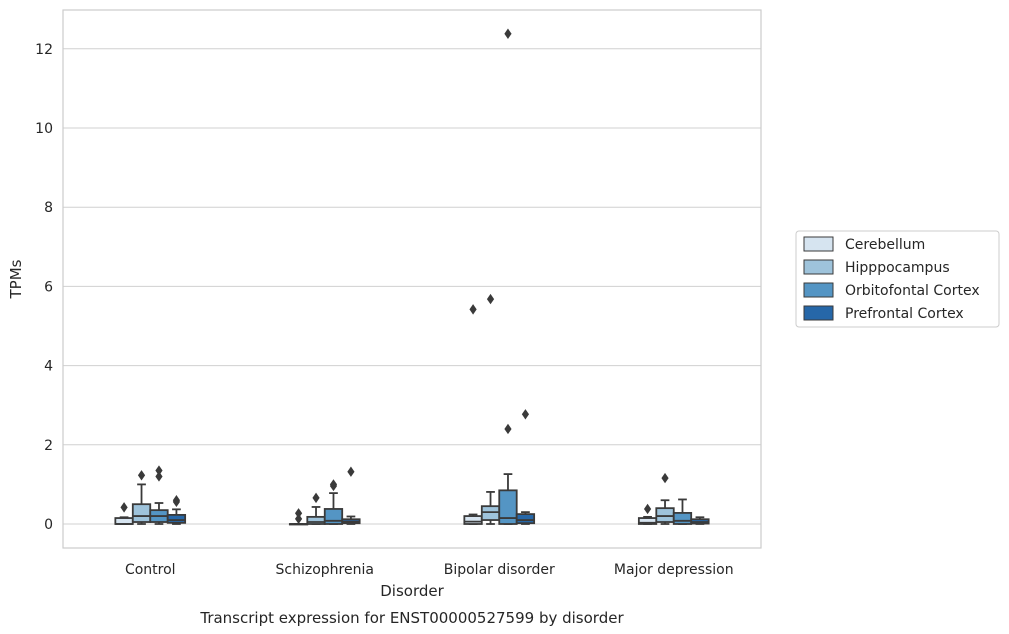 The width and height of the screenshot is (1009, 634). I want to click on legend-box, so click(897, 279).